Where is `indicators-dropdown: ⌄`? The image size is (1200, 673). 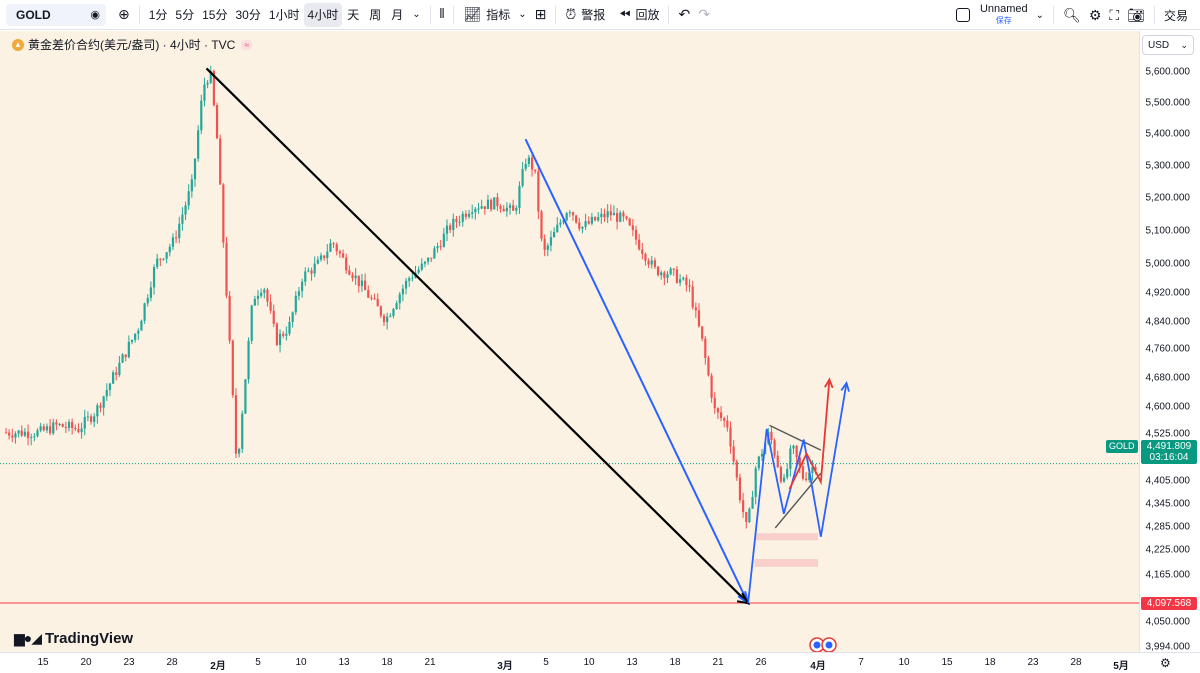 indicators-dropdown: ⌄ is located at coordinates (522, 15).